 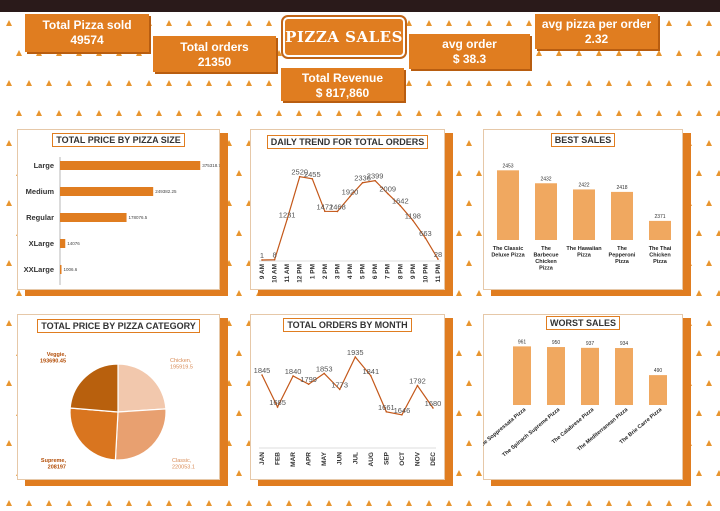 What do you see at coordinates (325, 206) in the screenshot?
I see `data-label: 1472` at bounding box center [325, 206].